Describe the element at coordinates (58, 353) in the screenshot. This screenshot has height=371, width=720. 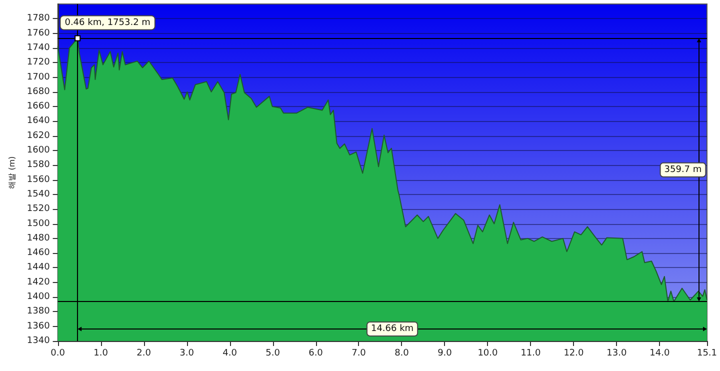
I see `x-tick-label: 0.0` at that location.